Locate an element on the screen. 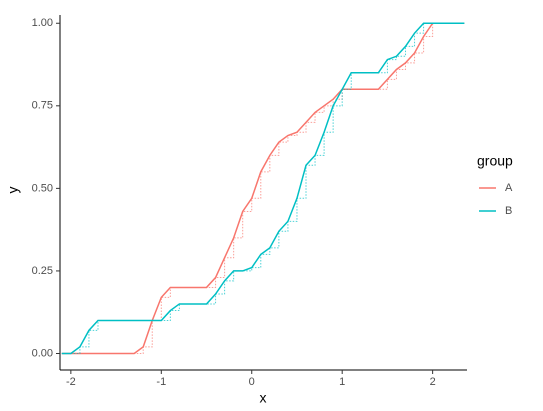  y-tick-label: 0.00 is located at coordinates (42, 353).